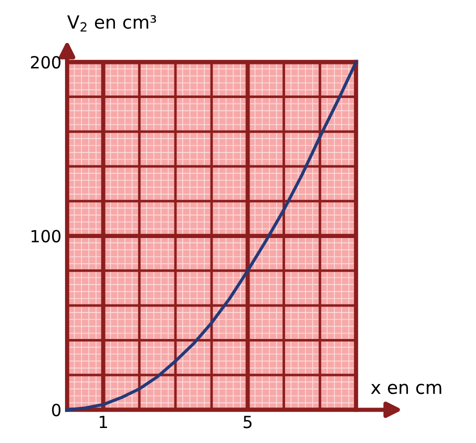 The image size is (476, 443). I want to click on x-tick-label: 5, so click(248, 422).